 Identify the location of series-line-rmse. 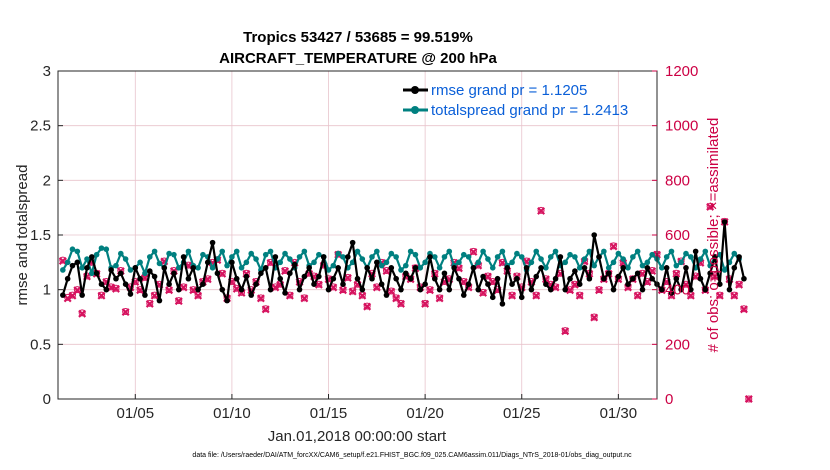
(403, 262).